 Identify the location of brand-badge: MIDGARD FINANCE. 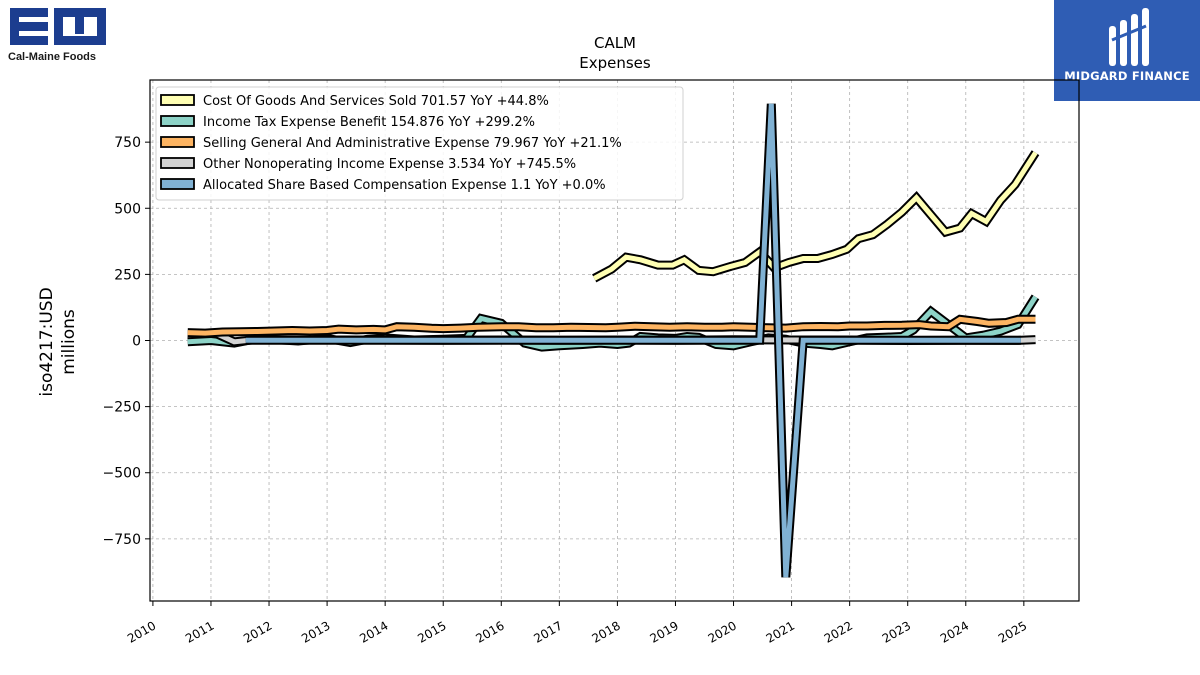
(1127, 50).